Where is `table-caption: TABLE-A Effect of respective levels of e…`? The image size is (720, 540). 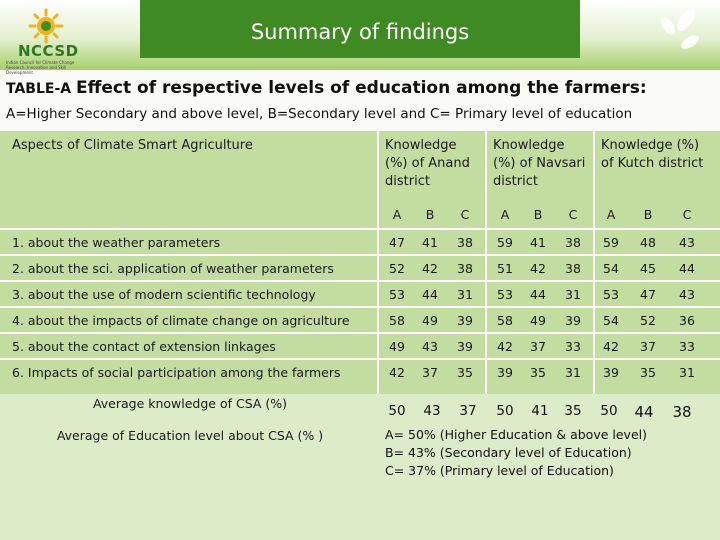
table-caption: TABLE-A Effect of respective levels of e… is located at coordinates (326, 88).